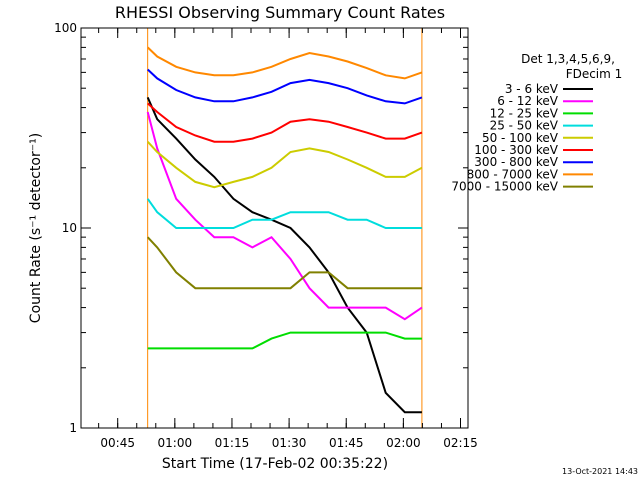  I want to click on x-tick-label: 01:00, so click(175, 443).